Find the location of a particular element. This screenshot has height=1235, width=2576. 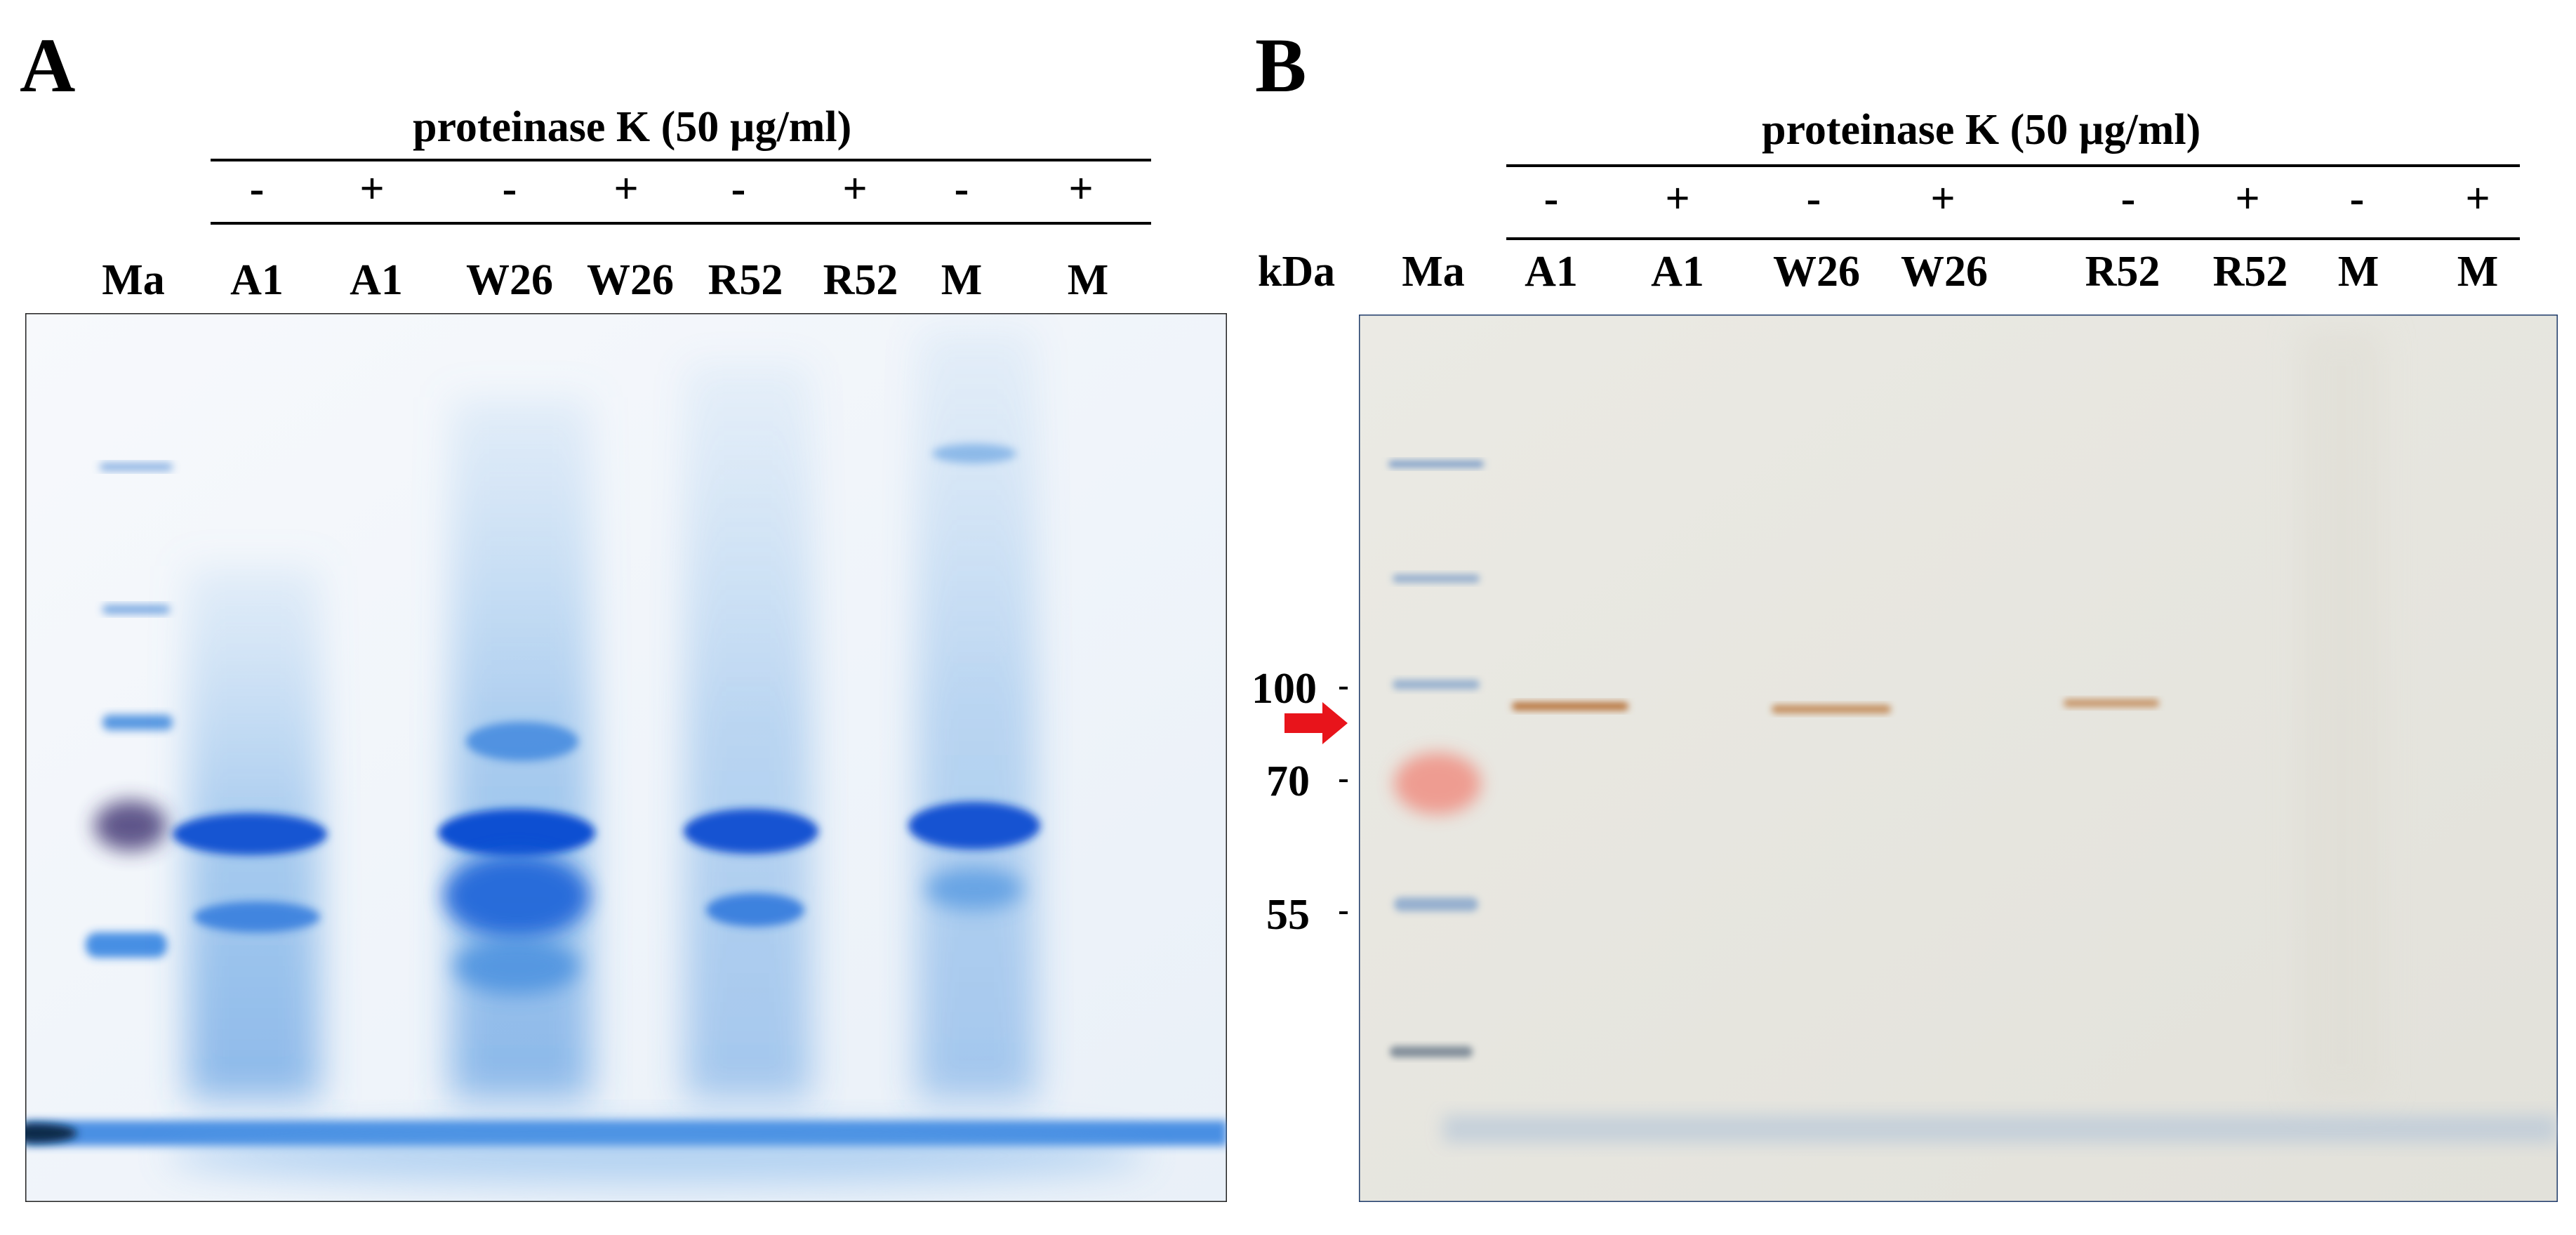

panel-a-lane-6: R52 is located at coordinates (860, 280).